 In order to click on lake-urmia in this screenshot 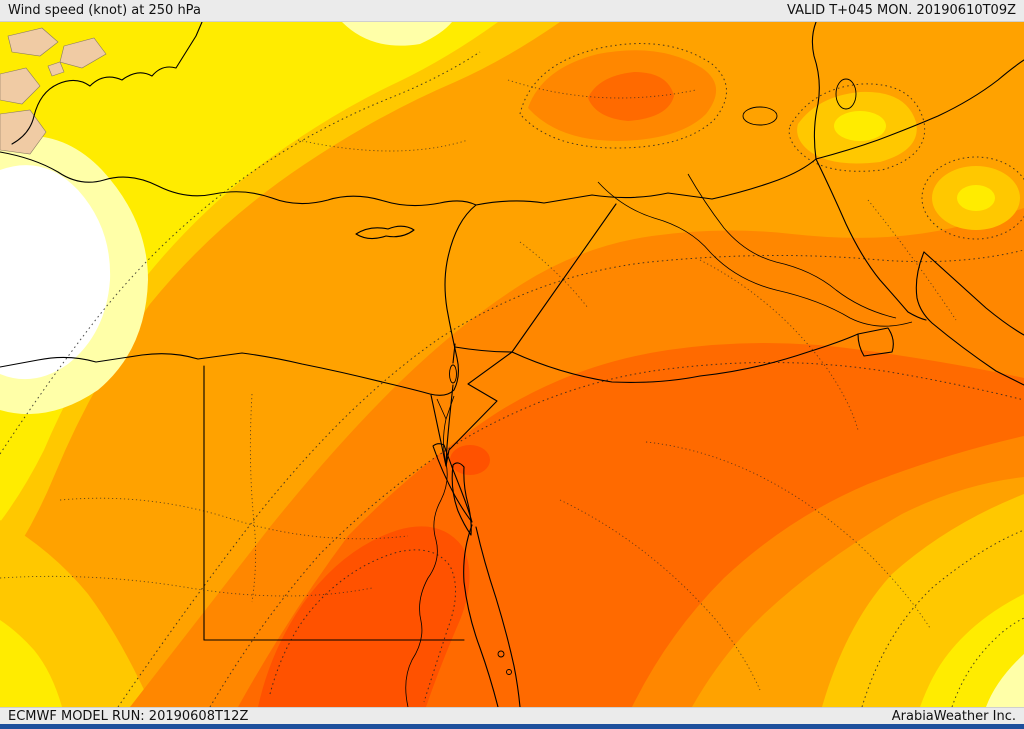, I will do `click(846, 94)`.